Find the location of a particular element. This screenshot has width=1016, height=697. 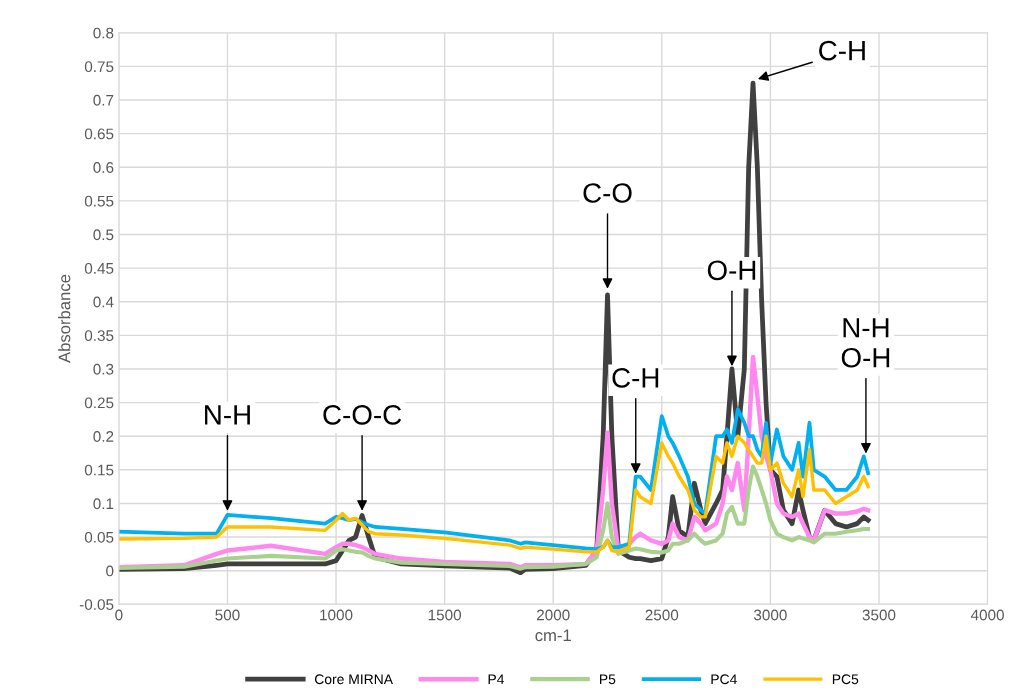

y-tick-label: 0.7 is located at coordinates (103, 100).